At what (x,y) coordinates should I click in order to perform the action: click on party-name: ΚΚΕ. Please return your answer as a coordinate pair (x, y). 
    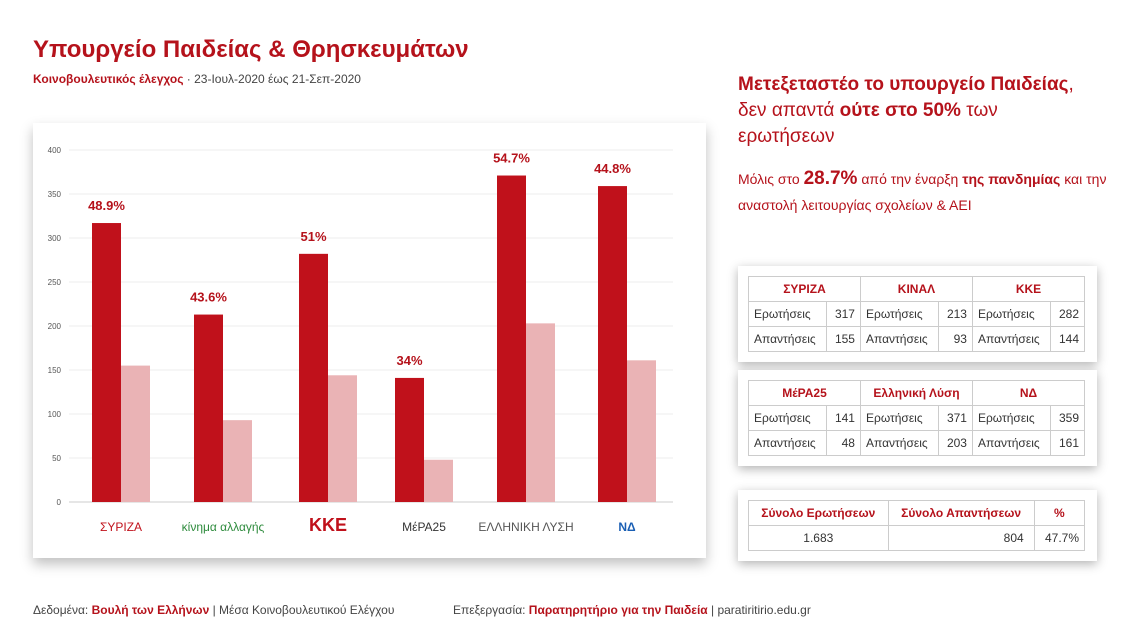
    Looking at the image, I should click on (1028, 289).